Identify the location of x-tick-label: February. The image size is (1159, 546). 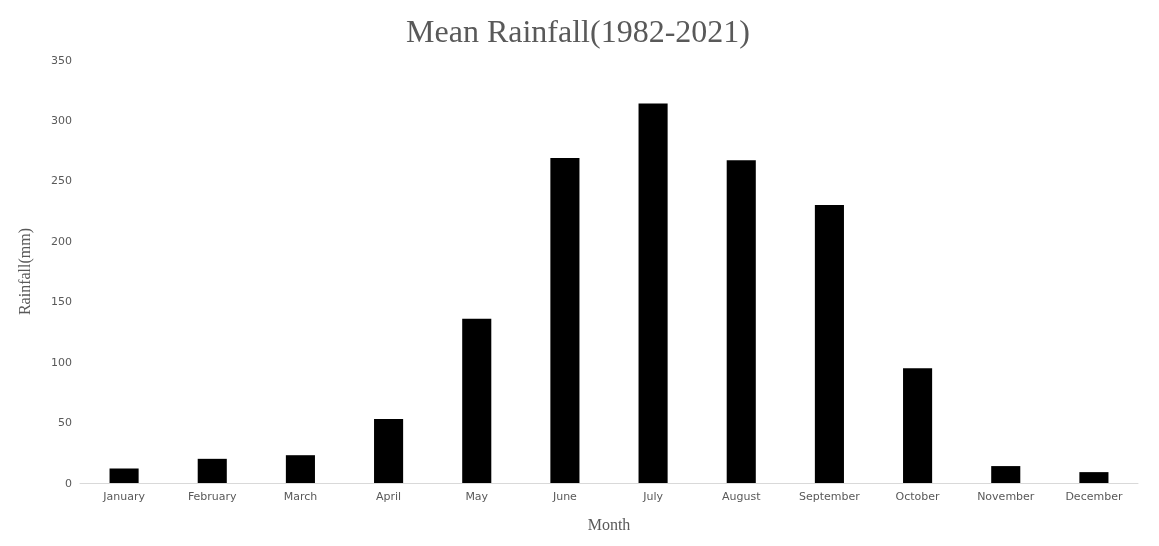
(212, 496).